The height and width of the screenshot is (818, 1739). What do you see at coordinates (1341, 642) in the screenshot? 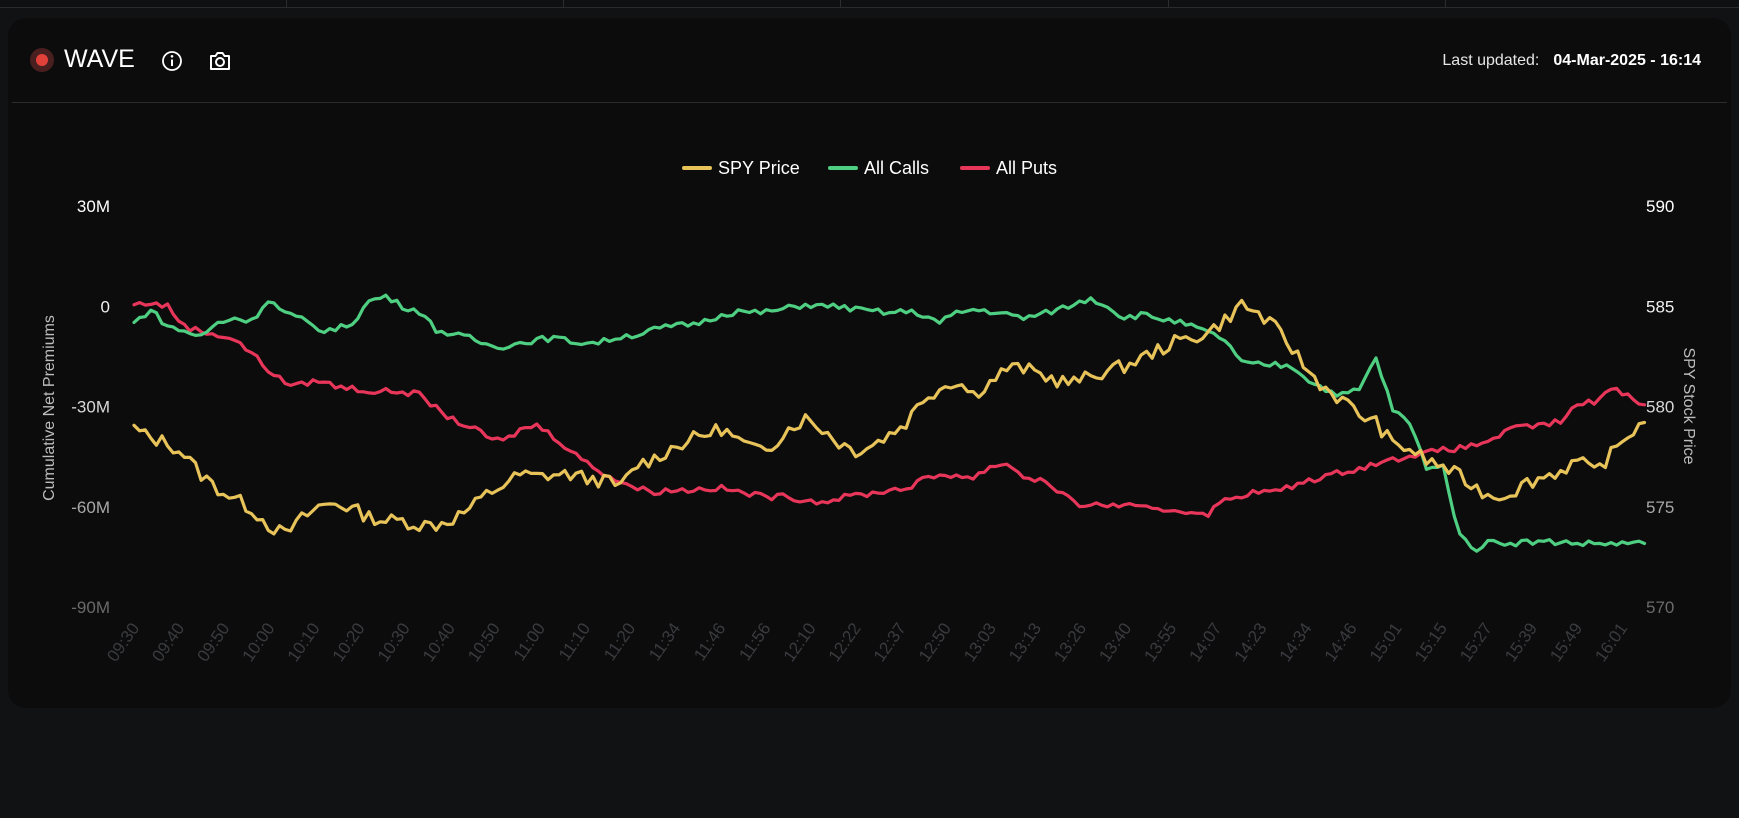
I see `x-tick: 14:46` at bounding box center [1341, 642].